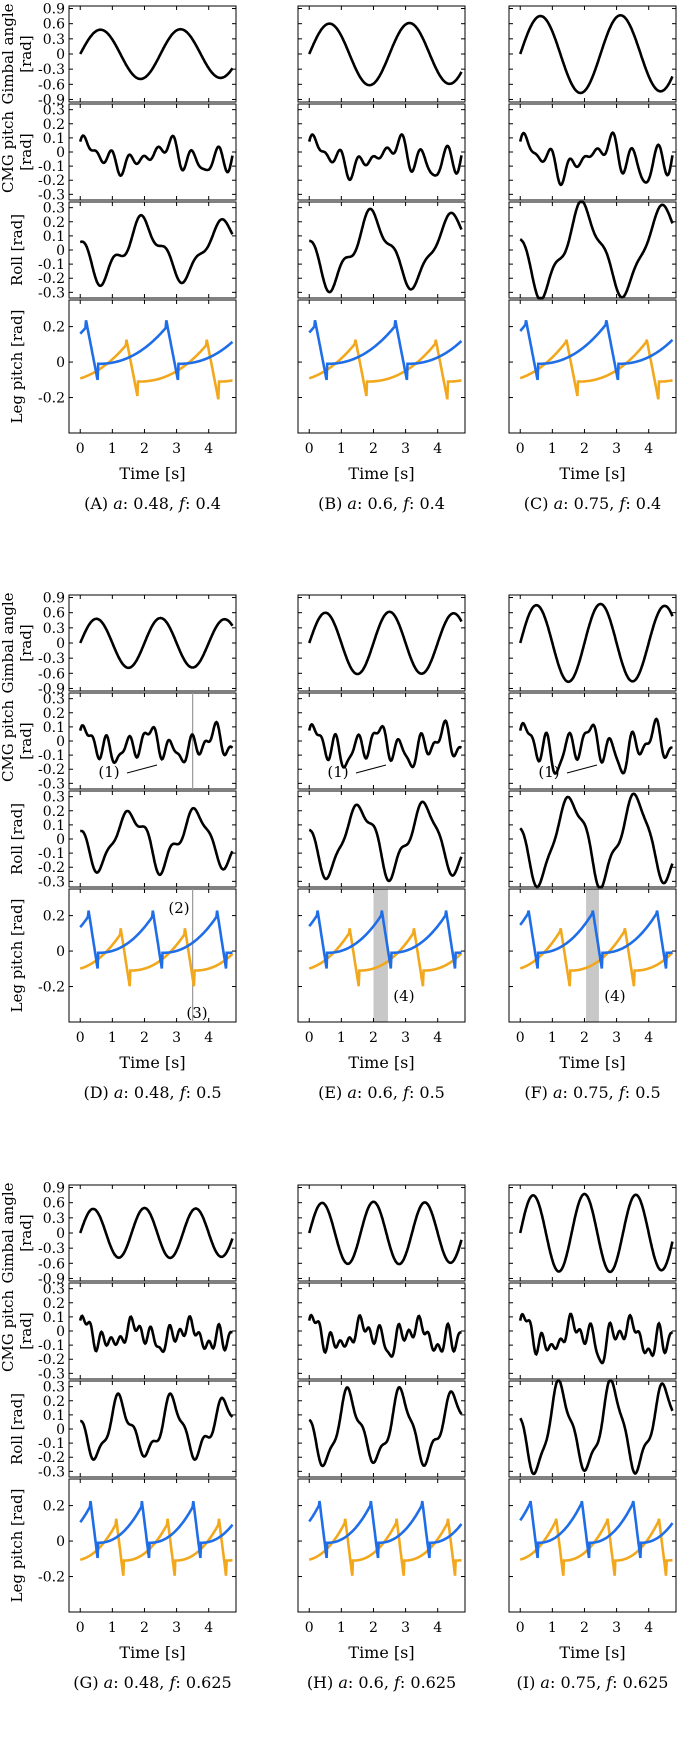 The image size is (685, 1755). I want to click on row-ylabel: Leg pitch [rad], so click(17, 1546).